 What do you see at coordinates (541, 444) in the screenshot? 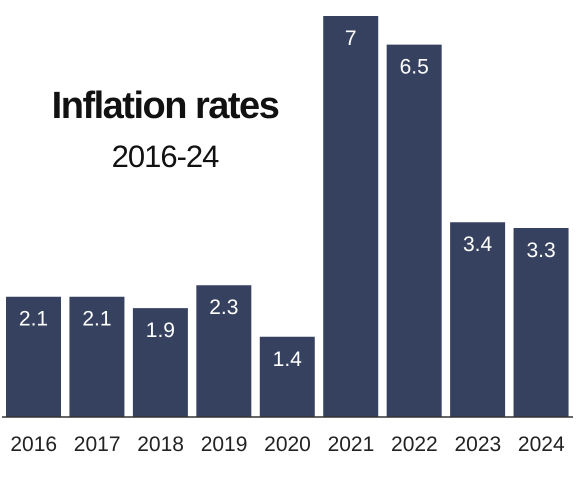
I see `x-tick-label: 2024` at bounding box center [541, 444].